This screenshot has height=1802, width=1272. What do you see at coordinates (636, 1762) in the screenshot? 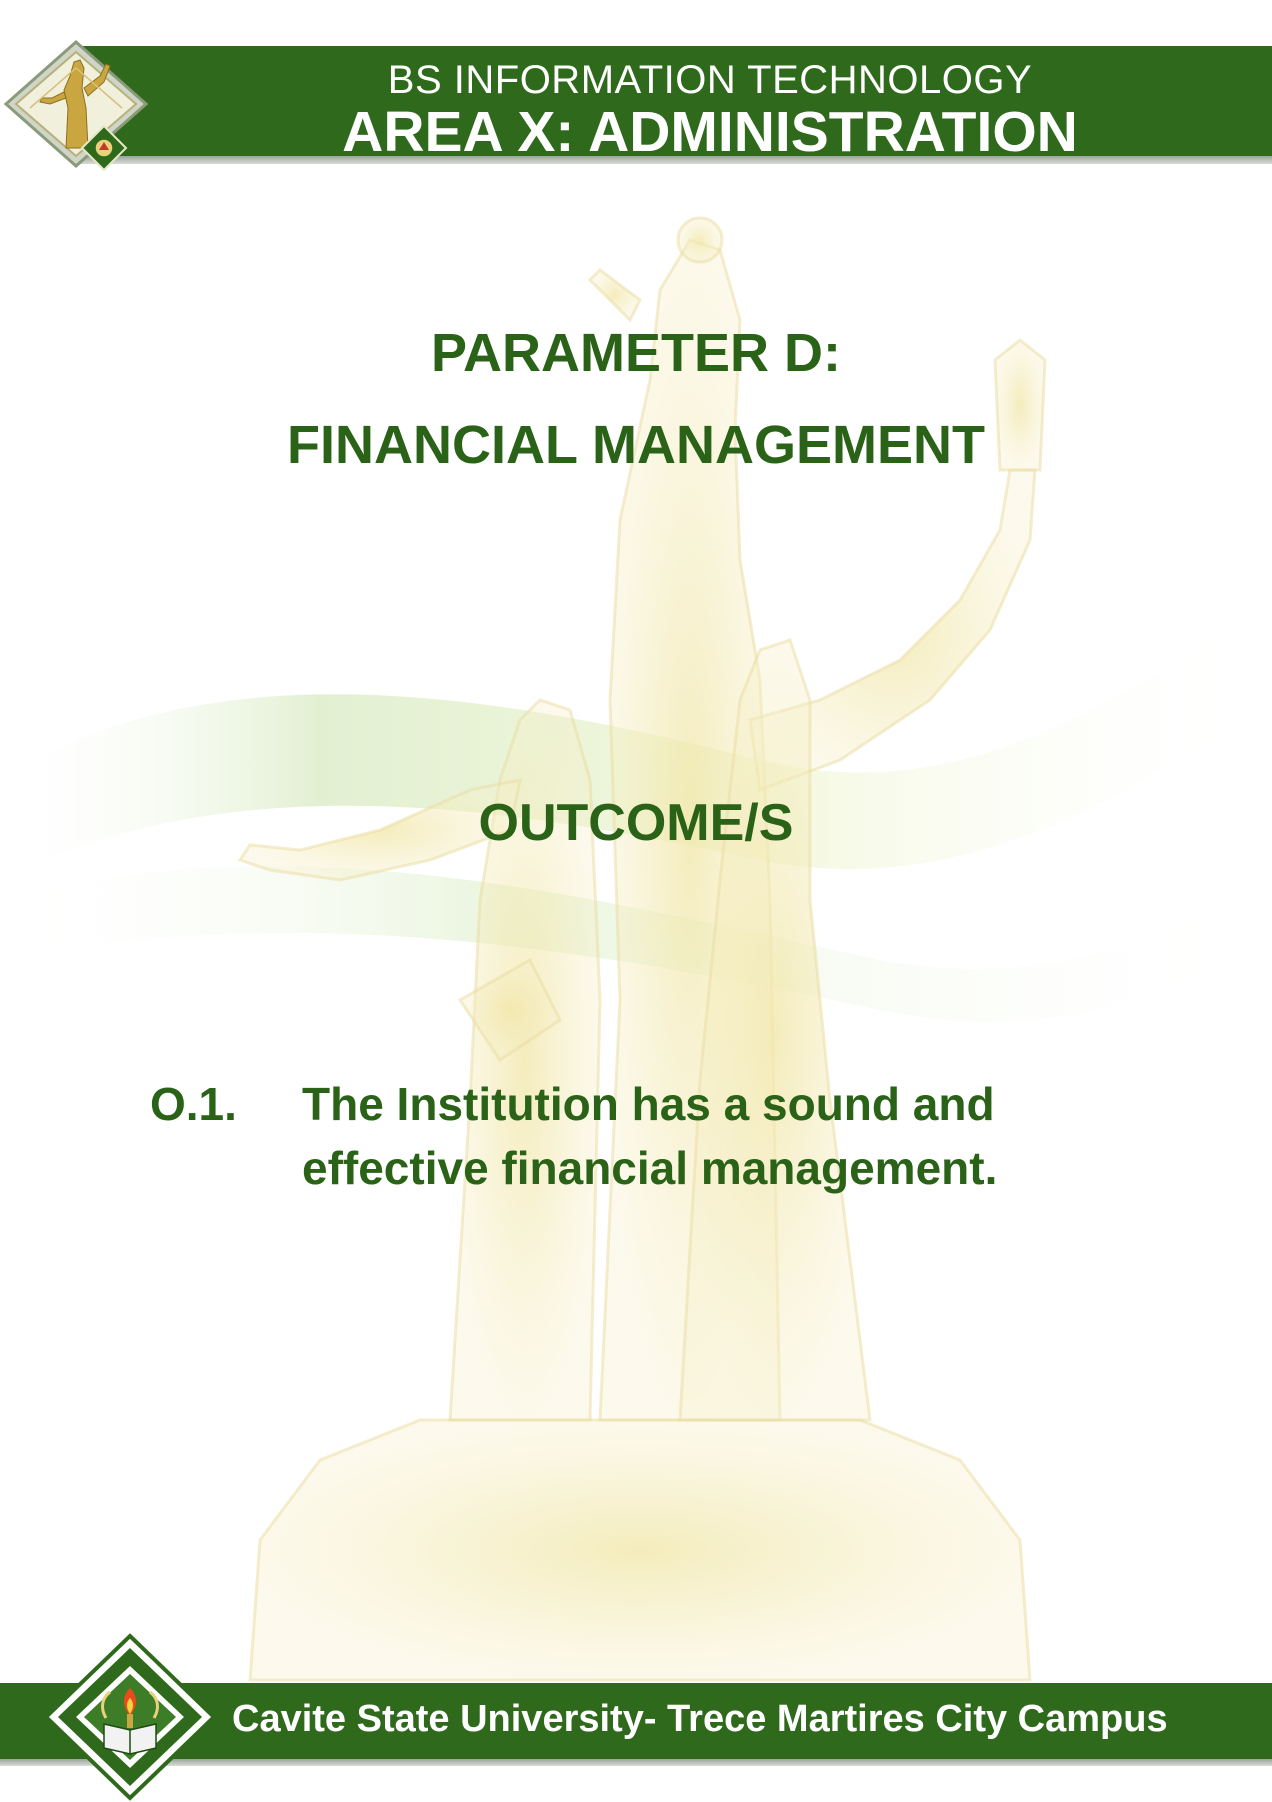
I see `footer-banner-shadow` at bounding box center [636, 1762].